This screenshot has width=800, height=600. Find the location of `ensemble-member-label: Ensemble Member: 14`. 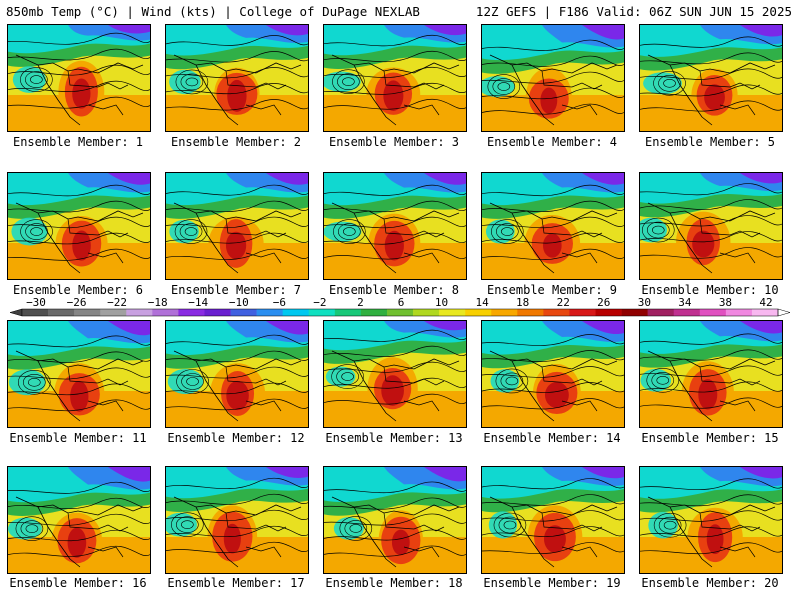

ensemble-member-label: Ensemble Member: 14 is located at coordinates (552, 438).